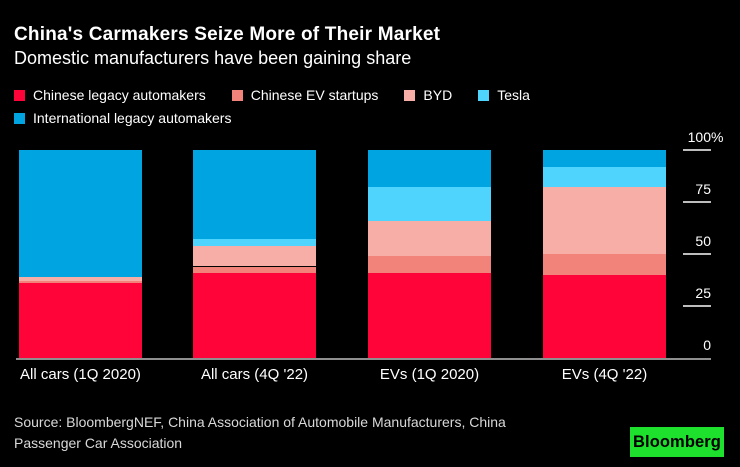  I want to click on bloomberg-logo: Bloomberg, so click(677, 442).